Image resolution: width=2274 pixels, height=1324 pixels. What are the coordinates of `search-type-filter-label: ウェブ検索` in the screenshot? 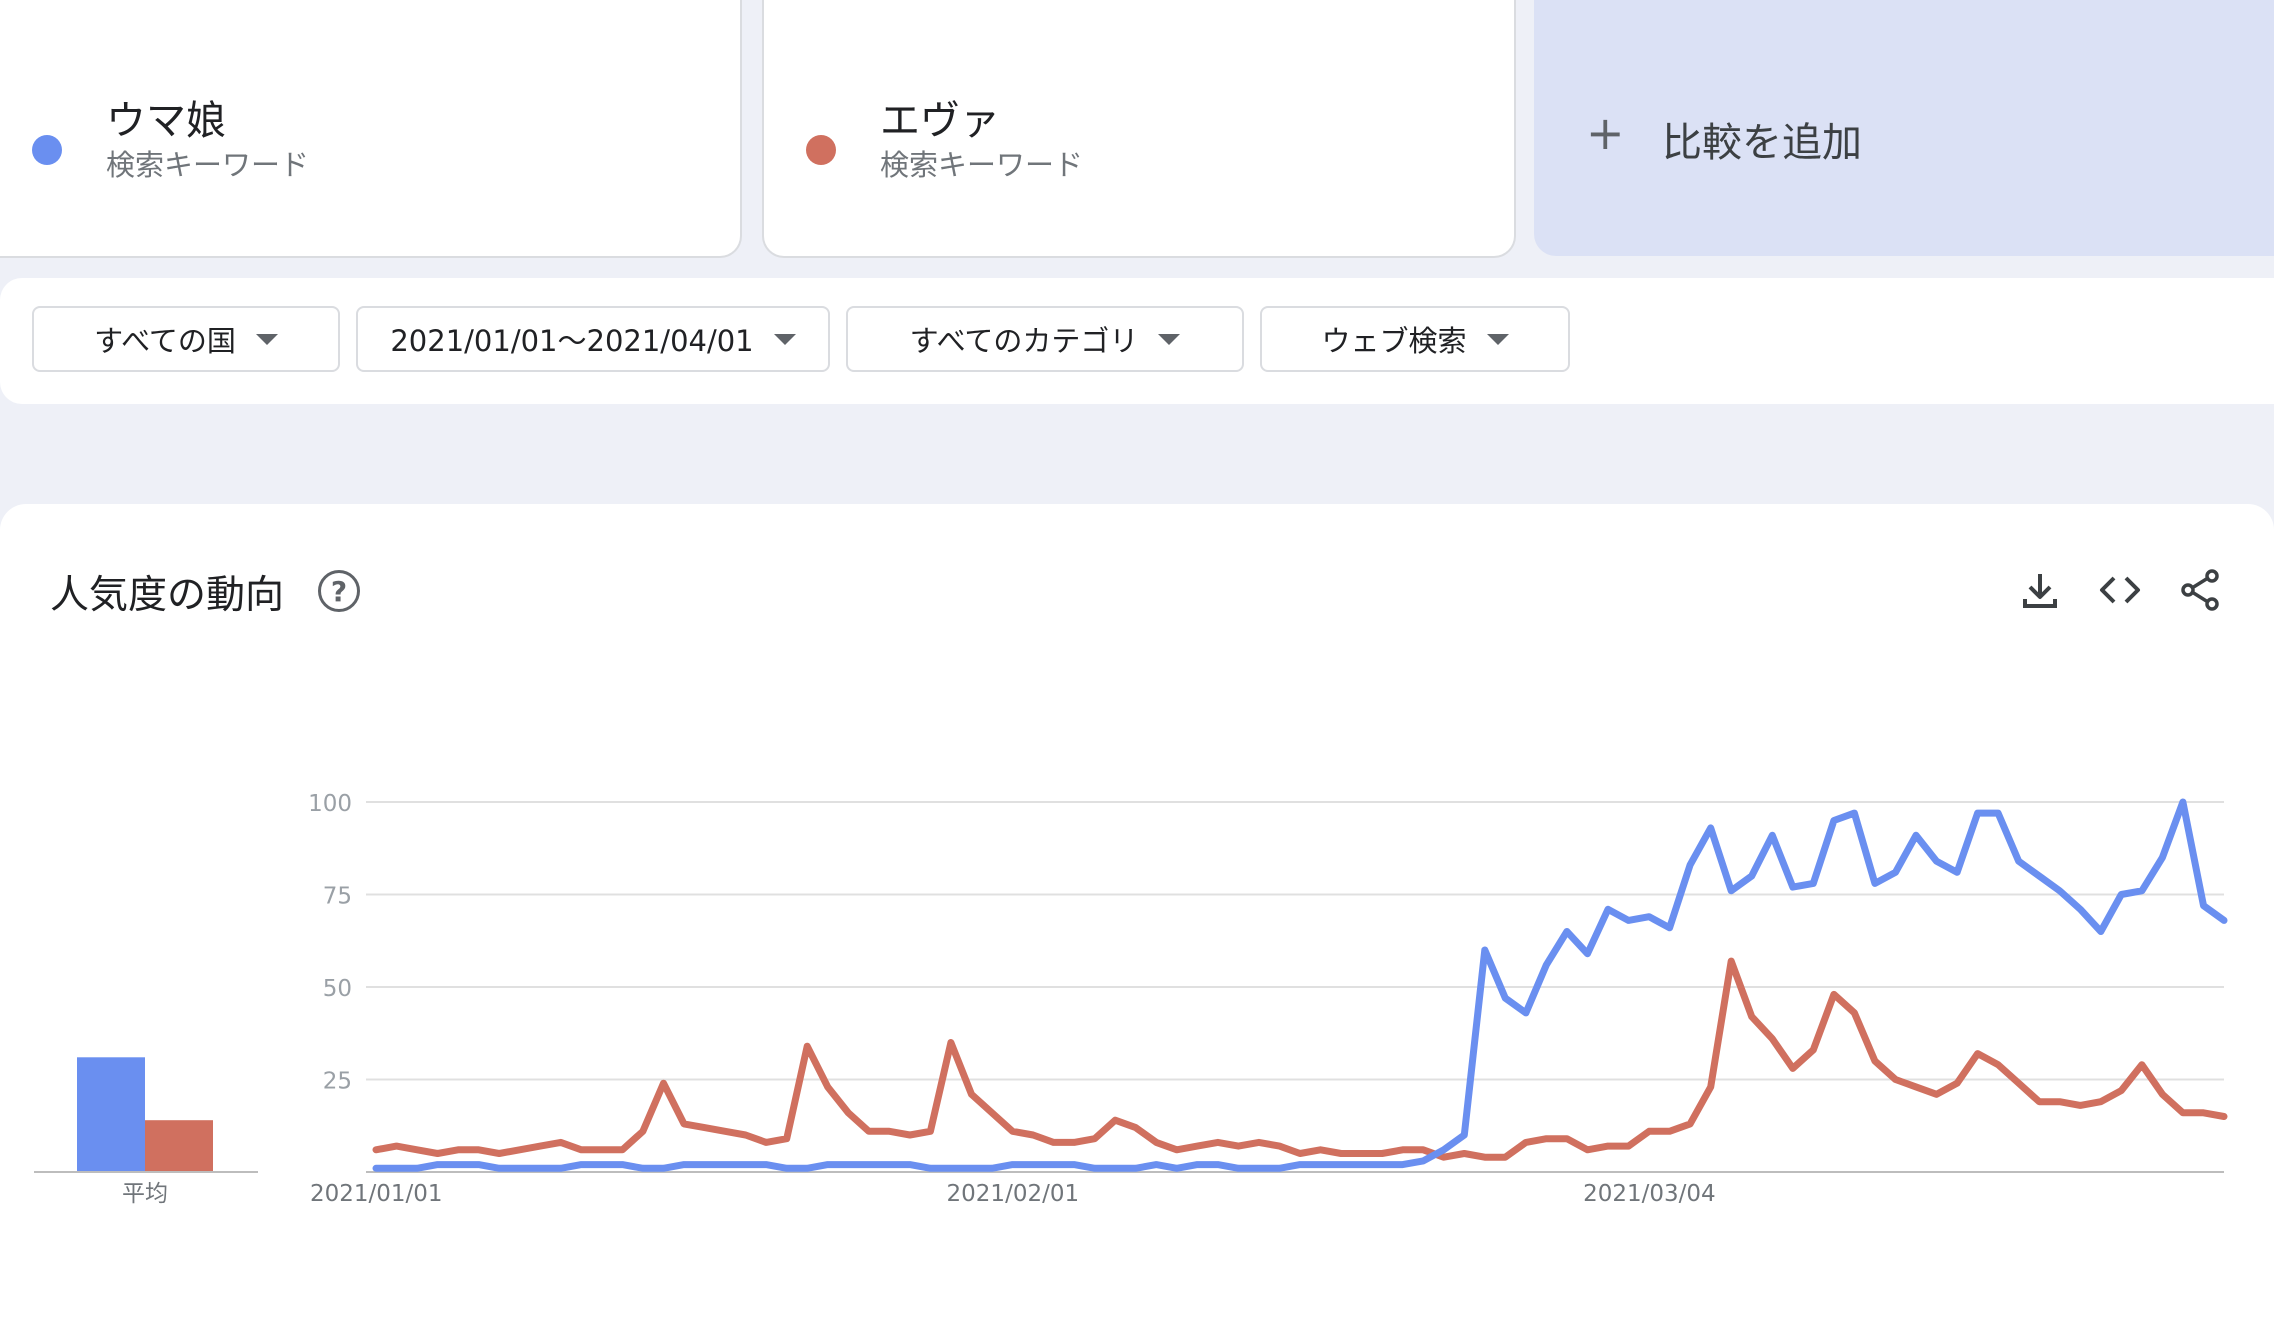 It's located at (1394, 341).